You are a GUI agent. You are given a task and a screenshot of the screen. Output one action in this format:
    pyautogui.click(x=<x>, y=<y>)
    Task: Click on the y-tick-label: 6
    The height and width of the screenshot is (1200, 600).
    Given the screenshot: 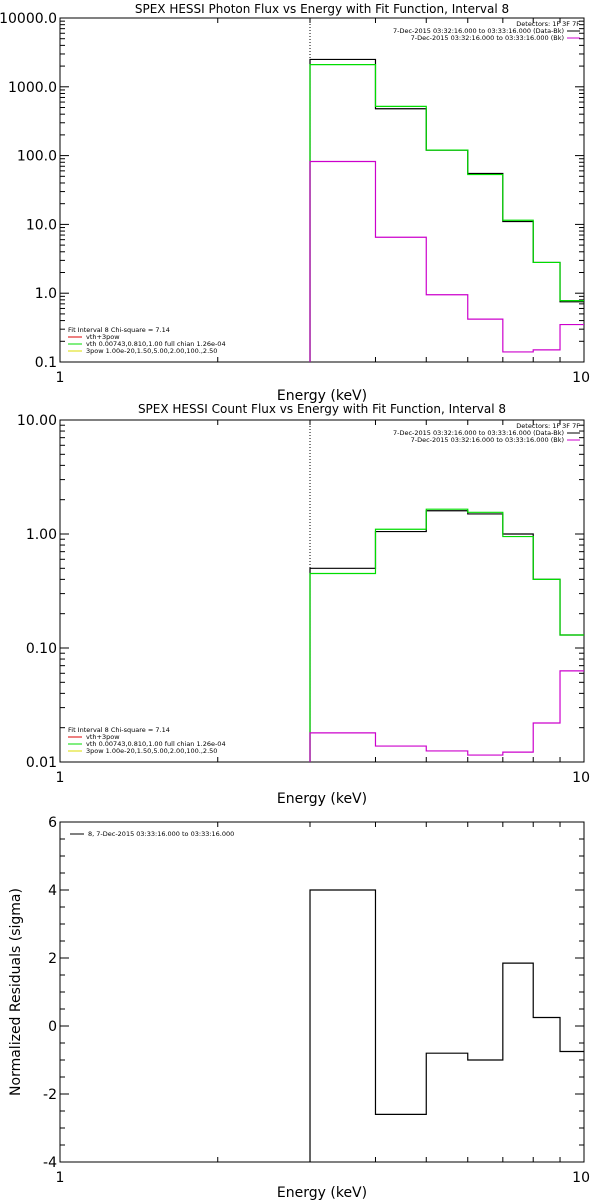 What is the action you would take?
    pyautogui.click(x=52, y=823)
    